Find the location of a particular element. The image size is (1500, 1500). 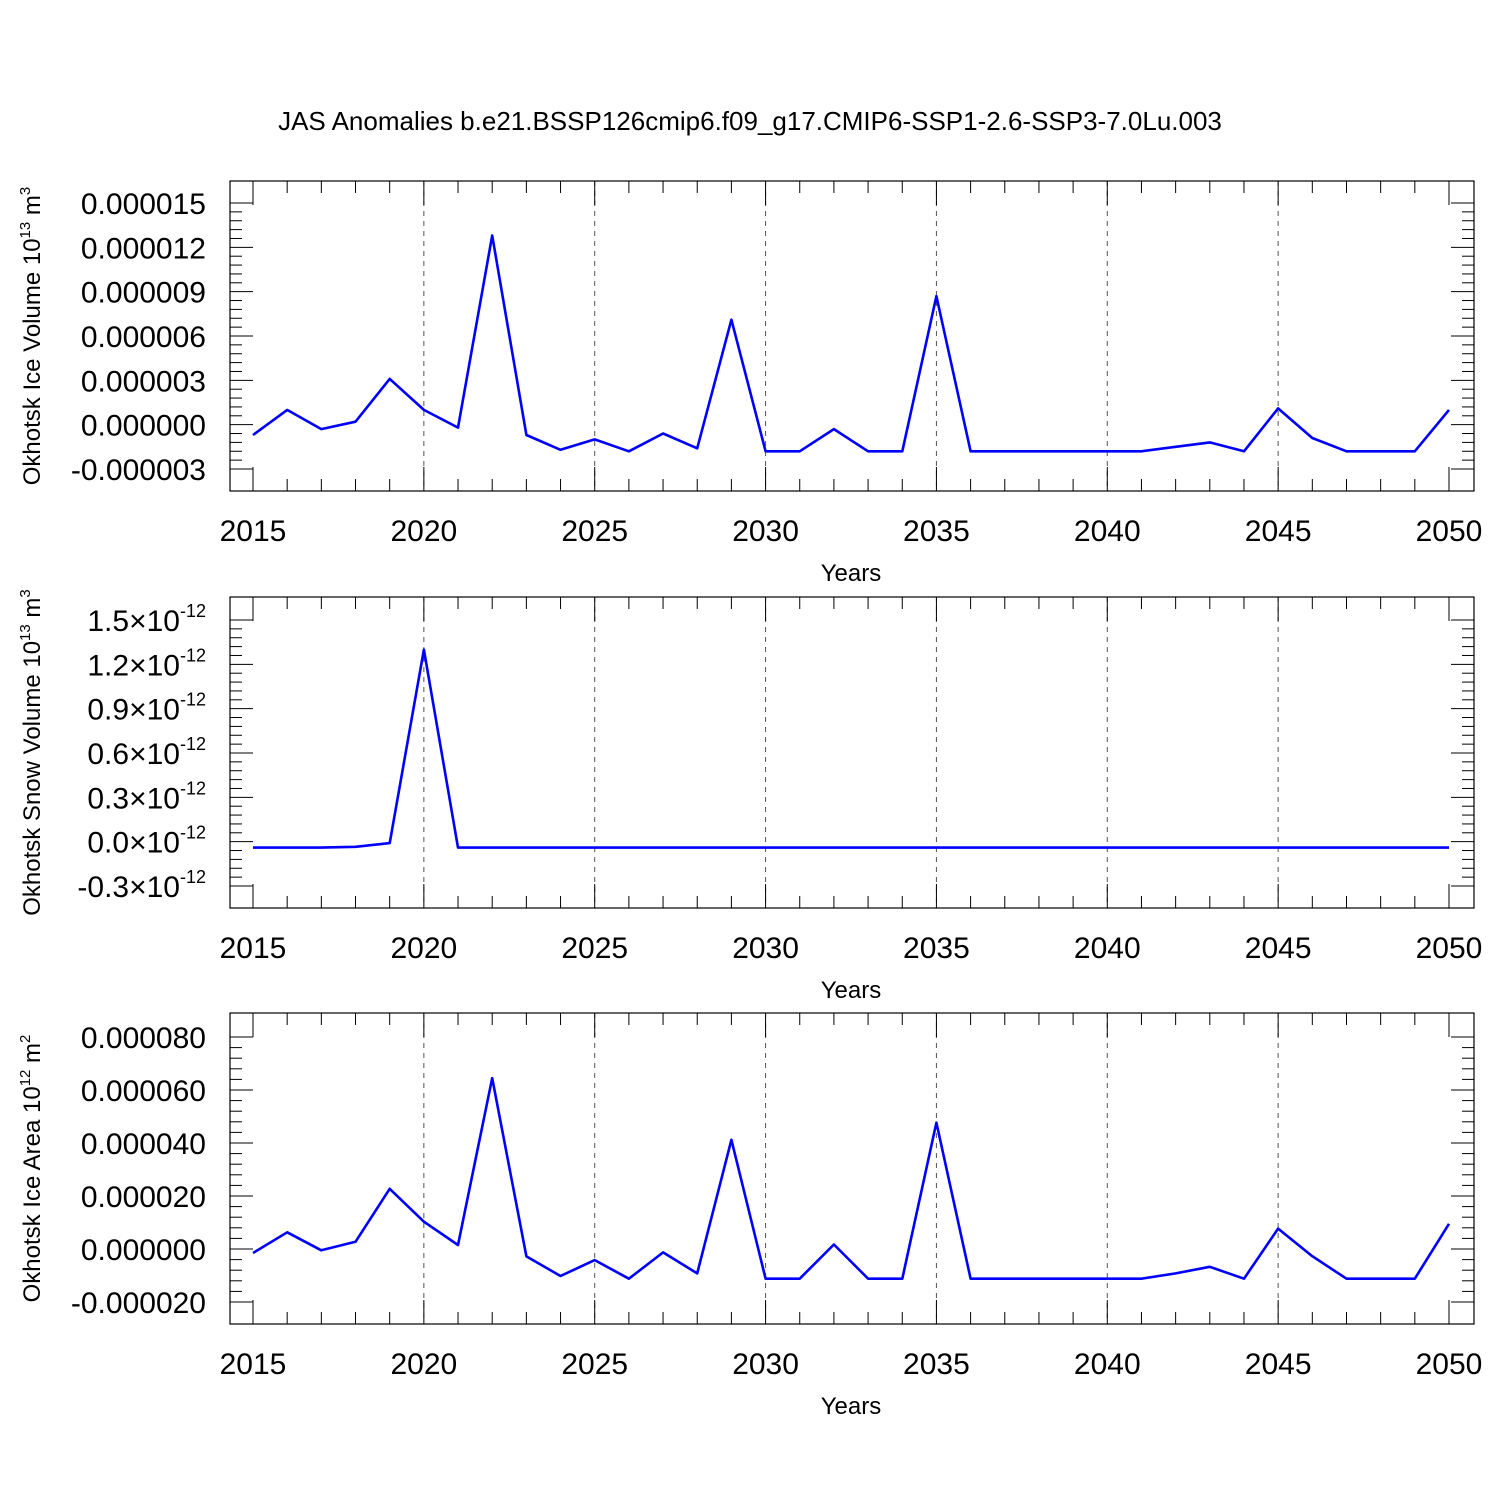

y-tick-label: 0.000003 is located at coordinates (143, 381).